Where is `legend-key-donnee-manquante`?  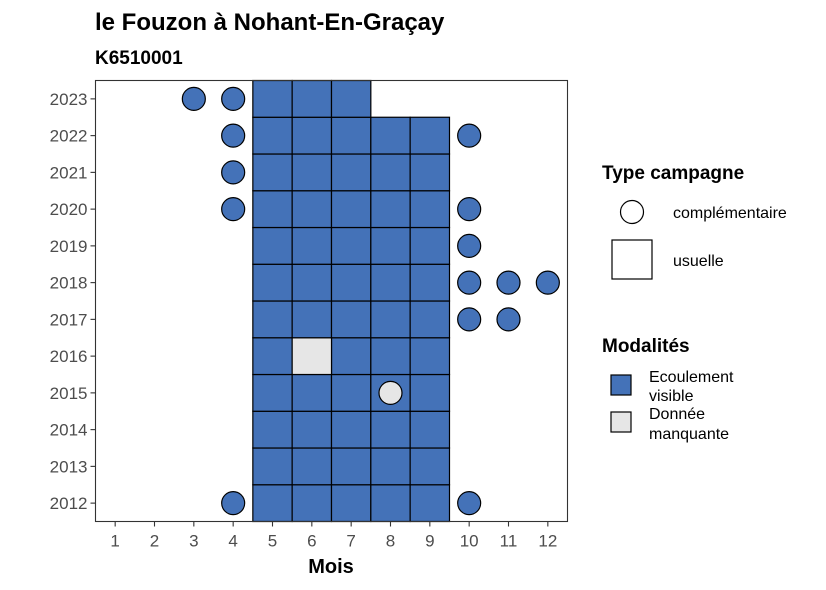
legend-key-donnee-manquante is located at coordinates (621, 422).